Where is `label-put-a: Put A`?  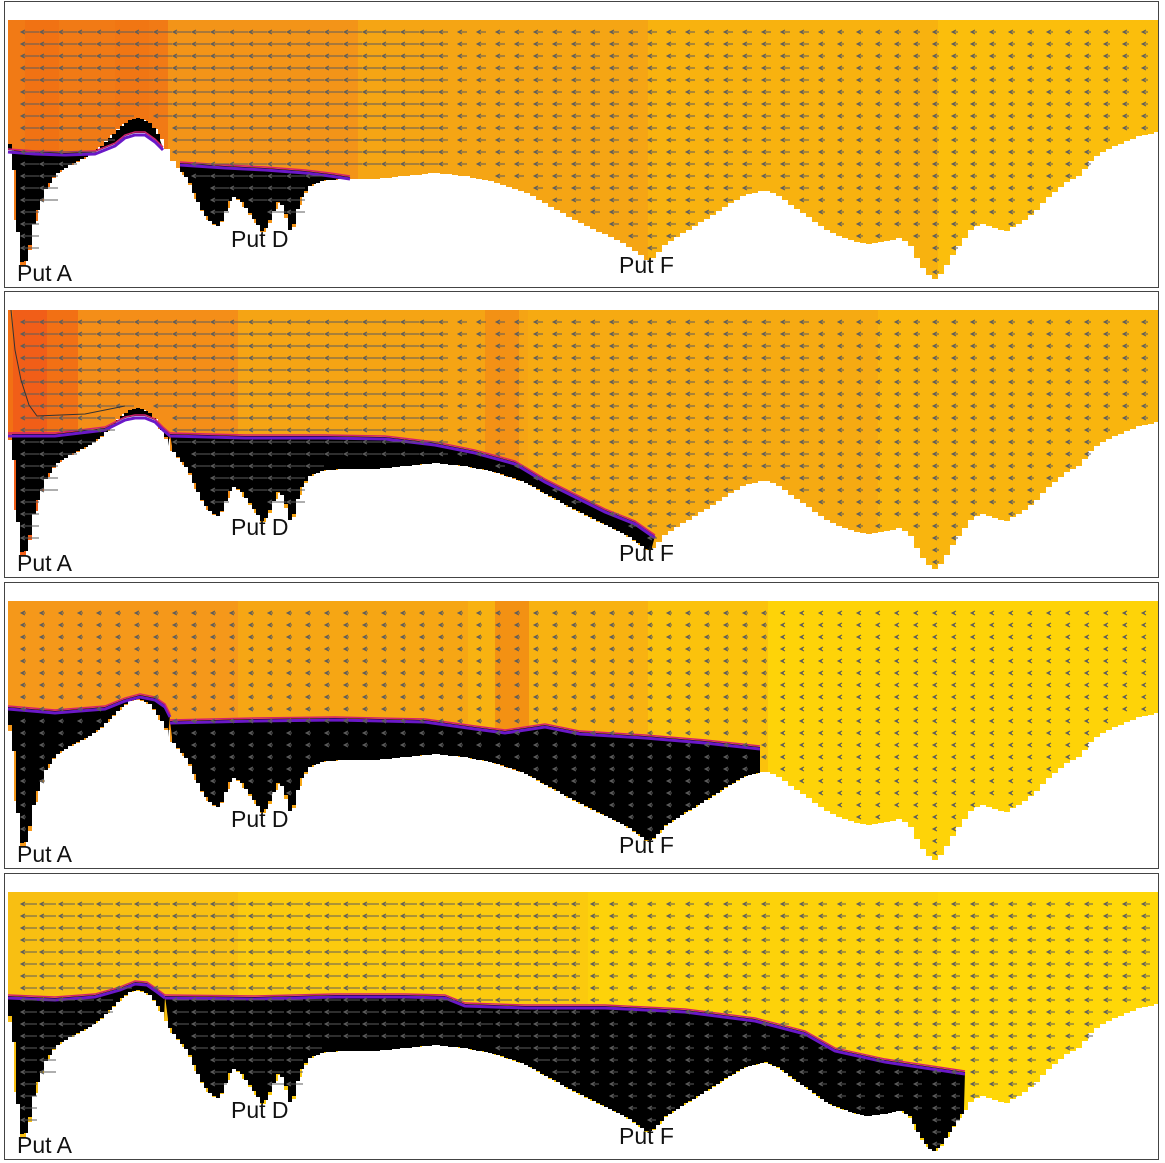
label-put-a: Put A is located at coordinates (44, 563).